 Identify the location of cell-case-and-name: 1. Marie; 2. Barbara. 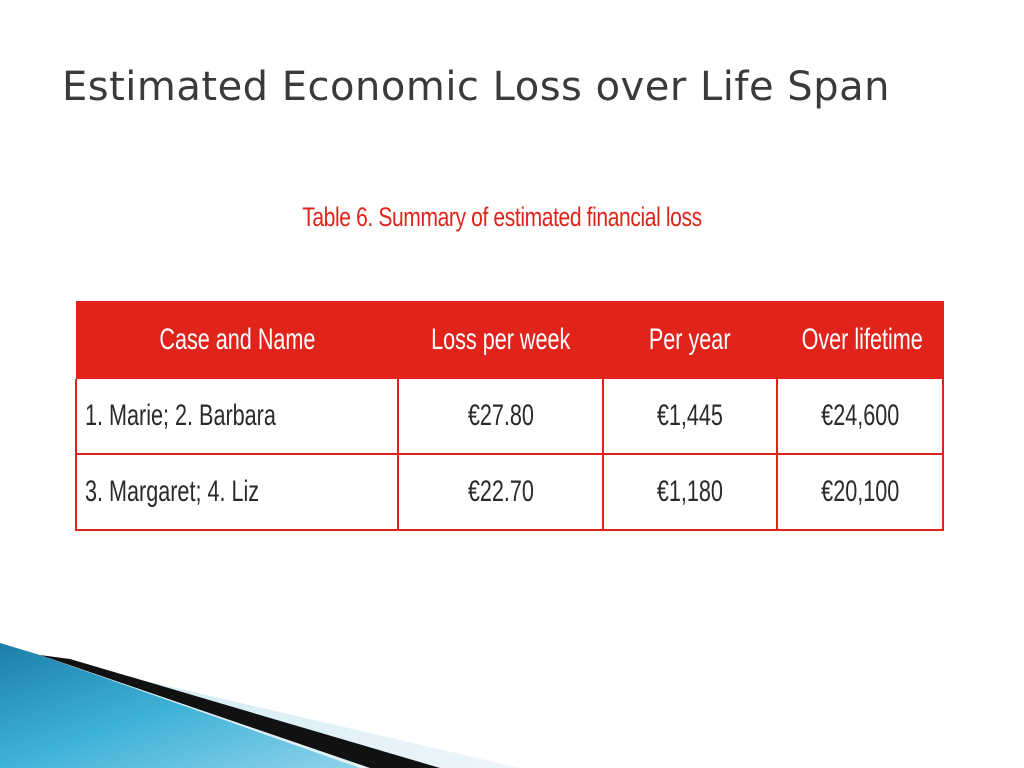
(237, 417).